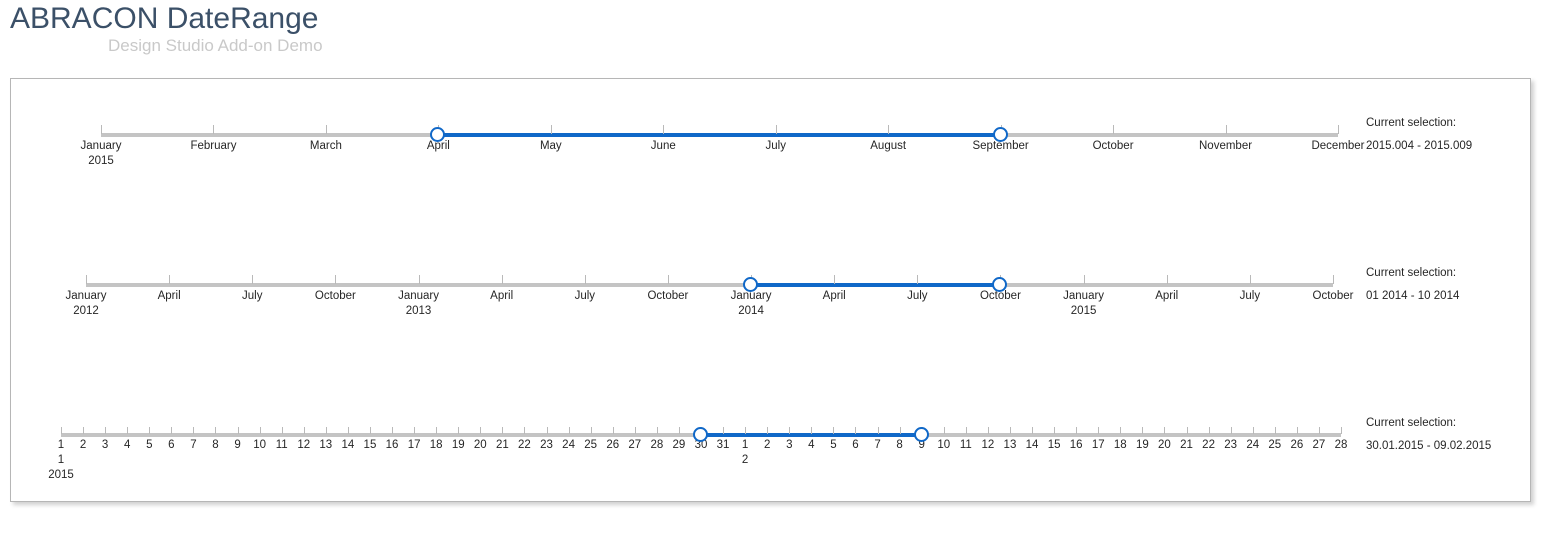 This screenshot has height=537, width=1543. What do you see at coordinates (1225, 146) in the screenshot?
I see `slider-tick-label: November` at bounding box center [1225, 146].